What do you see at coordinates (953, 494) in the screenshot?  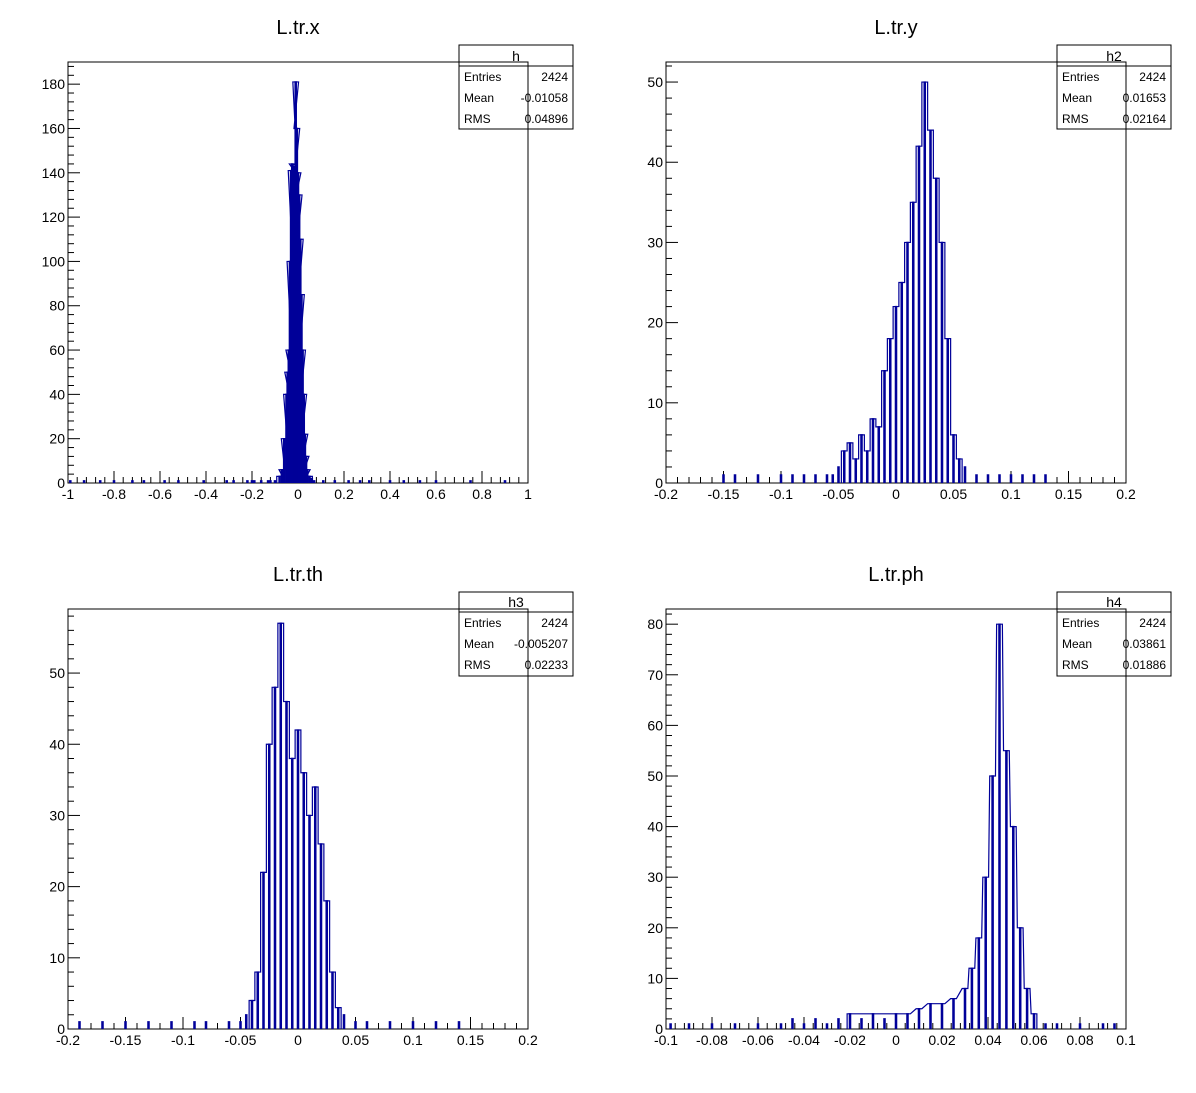 I see `x-tick-label: 0.05` at bounding box center [953, 494].